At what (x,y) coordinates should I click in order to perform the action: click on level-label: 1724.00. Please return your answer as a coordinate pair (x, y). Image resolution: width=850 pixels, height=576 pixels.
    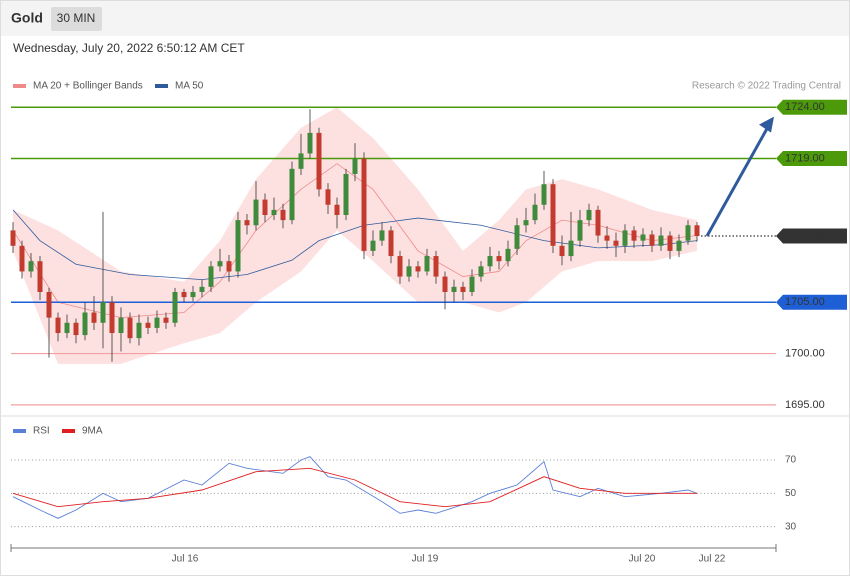
    Looking at the image, I should click on (805, 107).